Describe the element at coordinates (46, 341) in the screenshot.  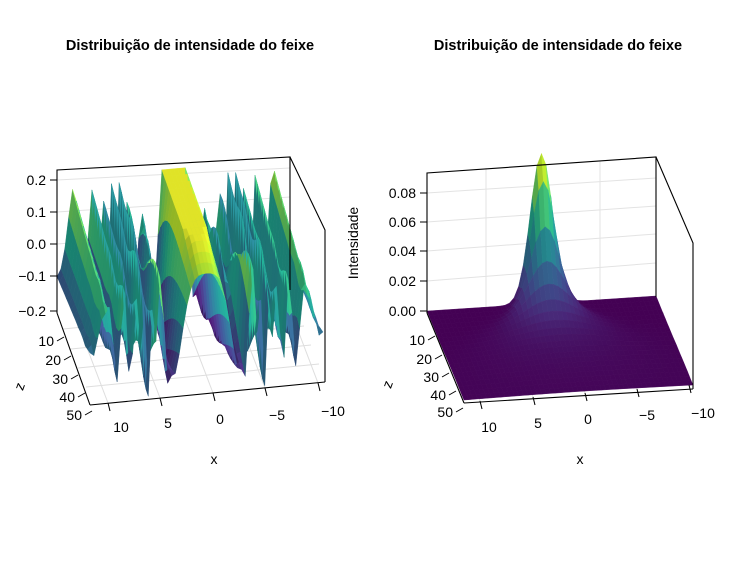
I see `left-y-tick: 10` at that location.